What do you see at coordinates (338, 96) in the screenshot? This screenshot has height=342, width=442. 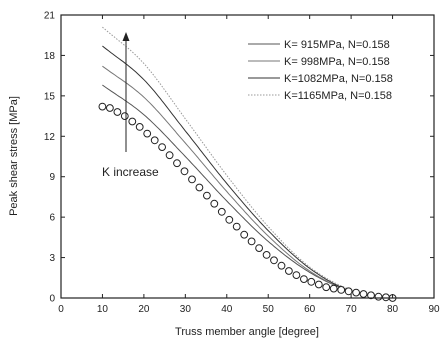 I see `legend-label: K=1165MPa, N=0.158` at bounding box center [338, 96].